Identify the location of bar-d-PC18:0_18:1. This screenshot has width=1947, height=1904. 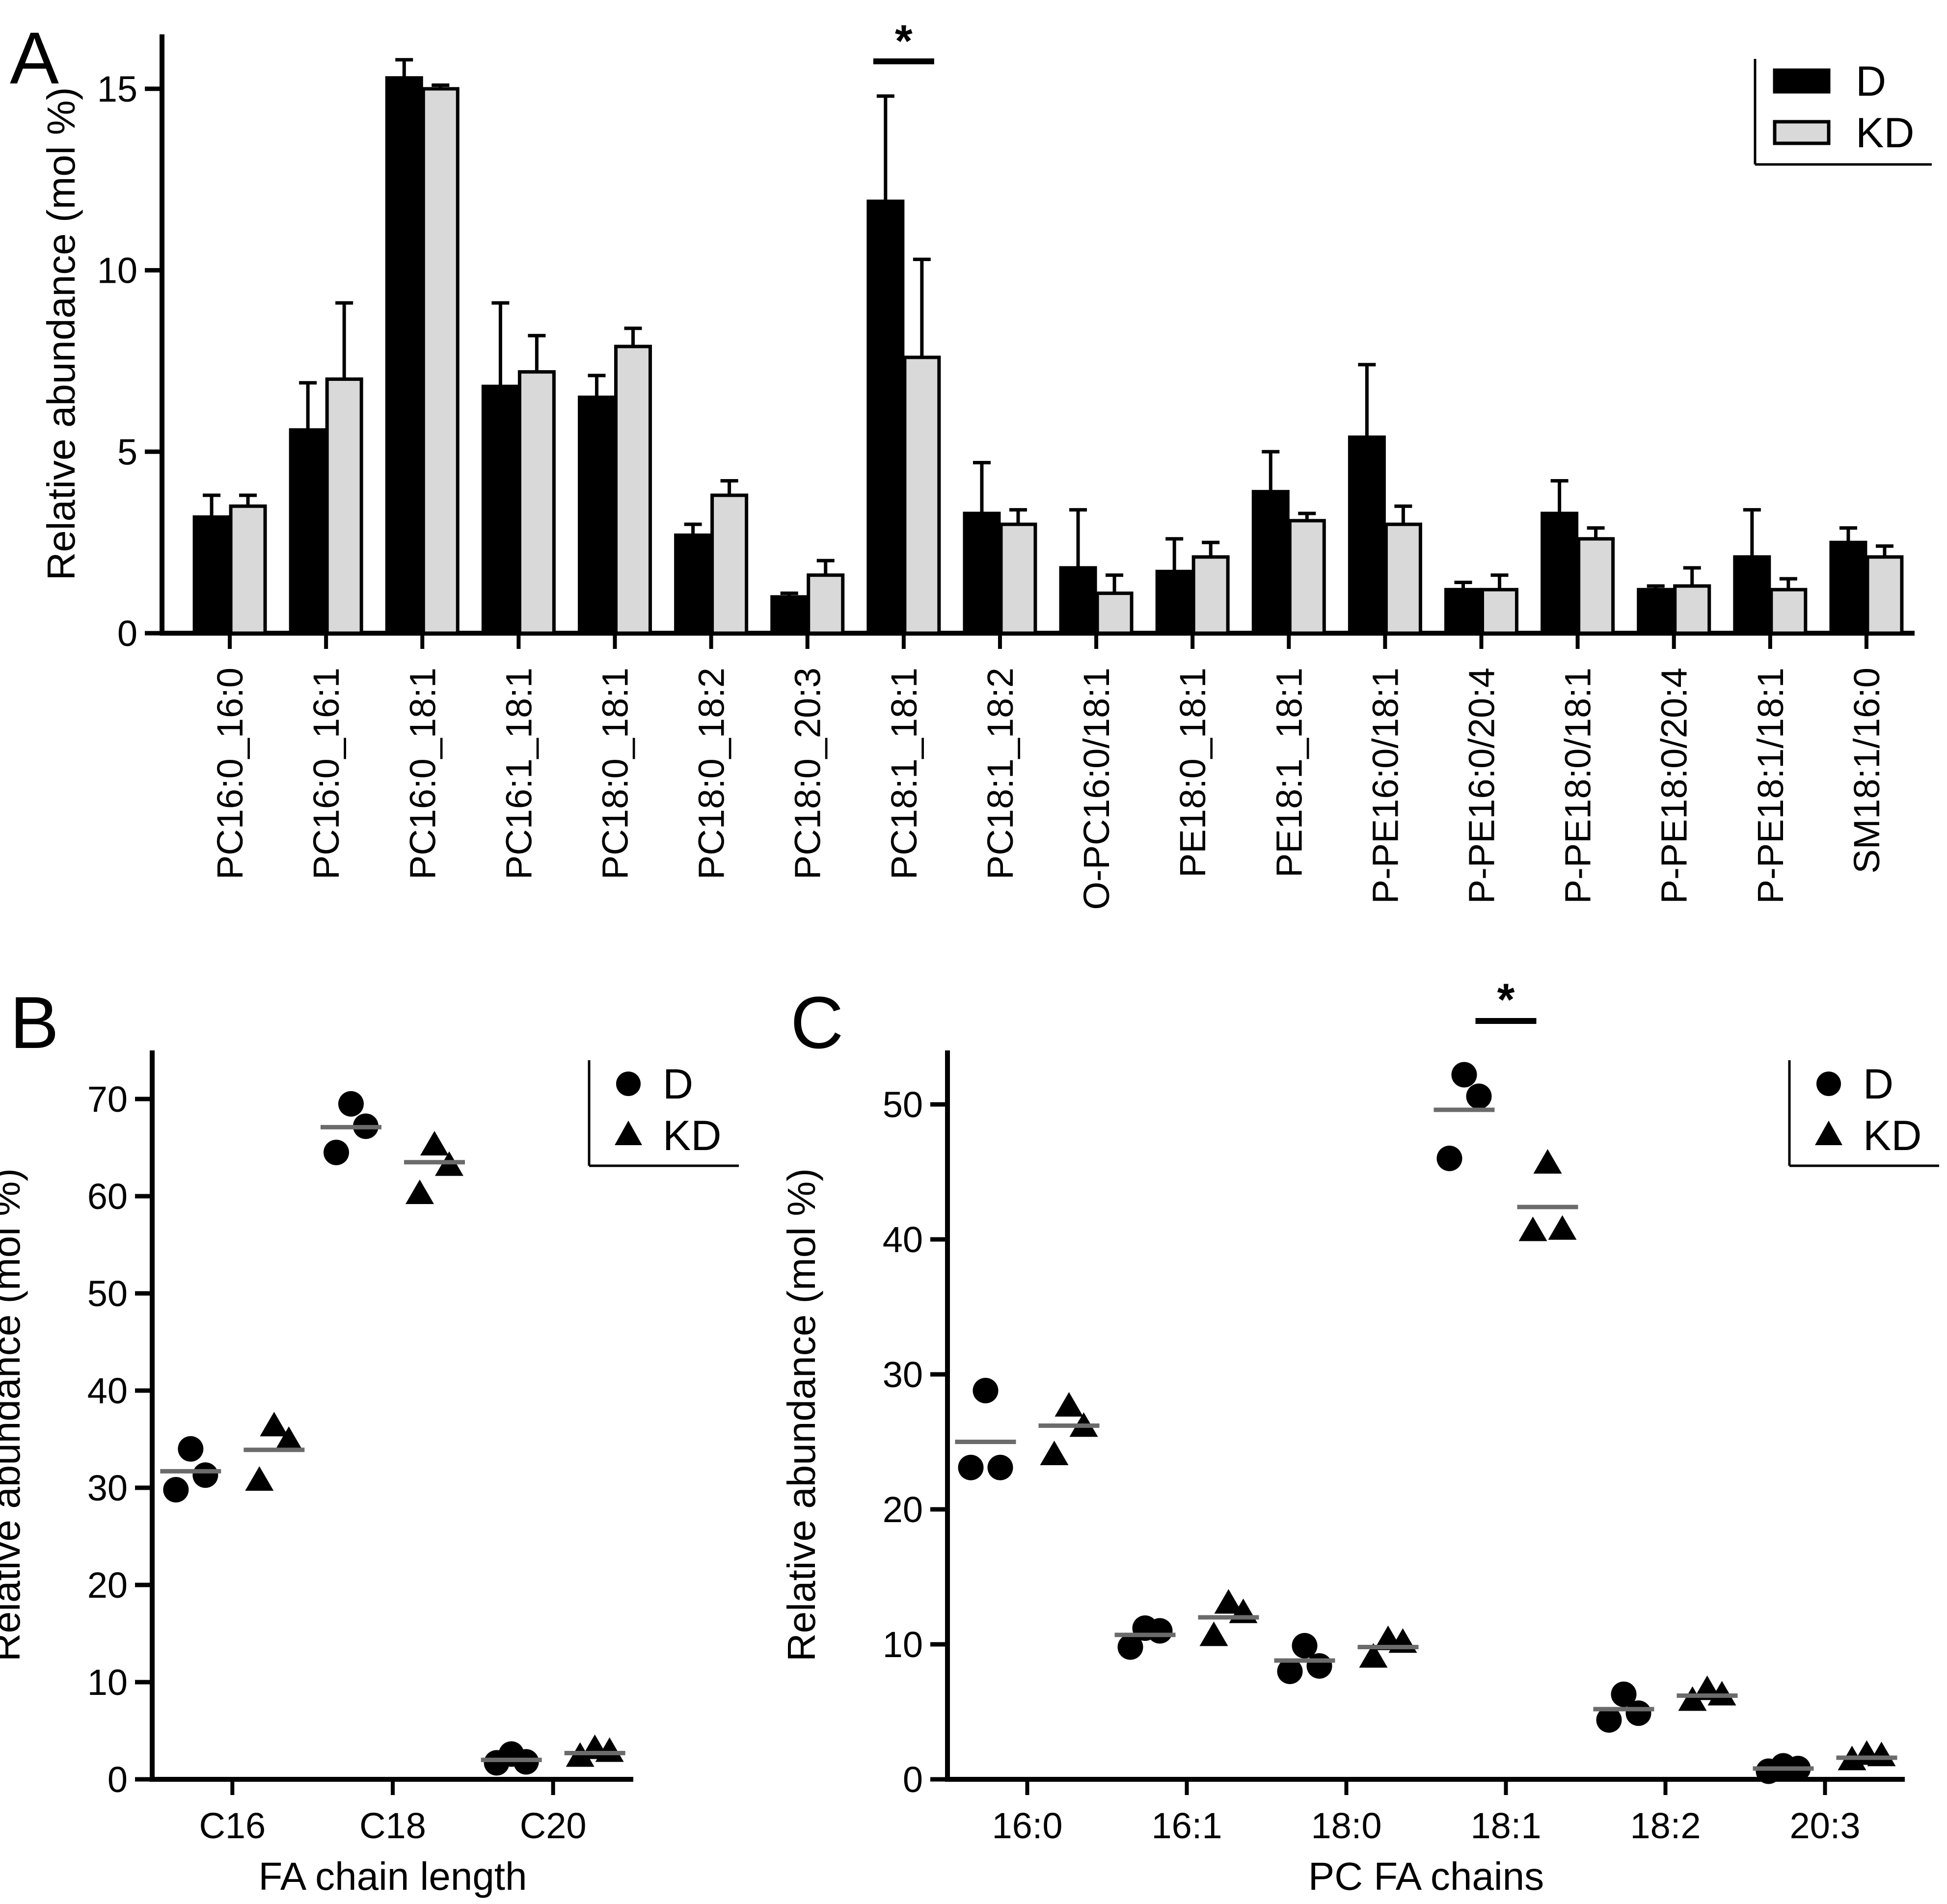
(597, 515).